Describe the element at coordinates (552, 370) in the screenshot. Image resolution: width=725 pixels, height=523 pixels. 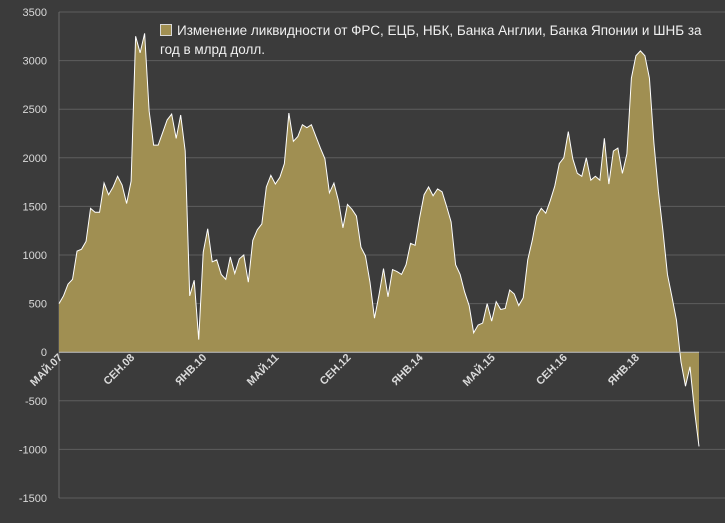
I see `x-tick-label: СЕН.16` at that location.